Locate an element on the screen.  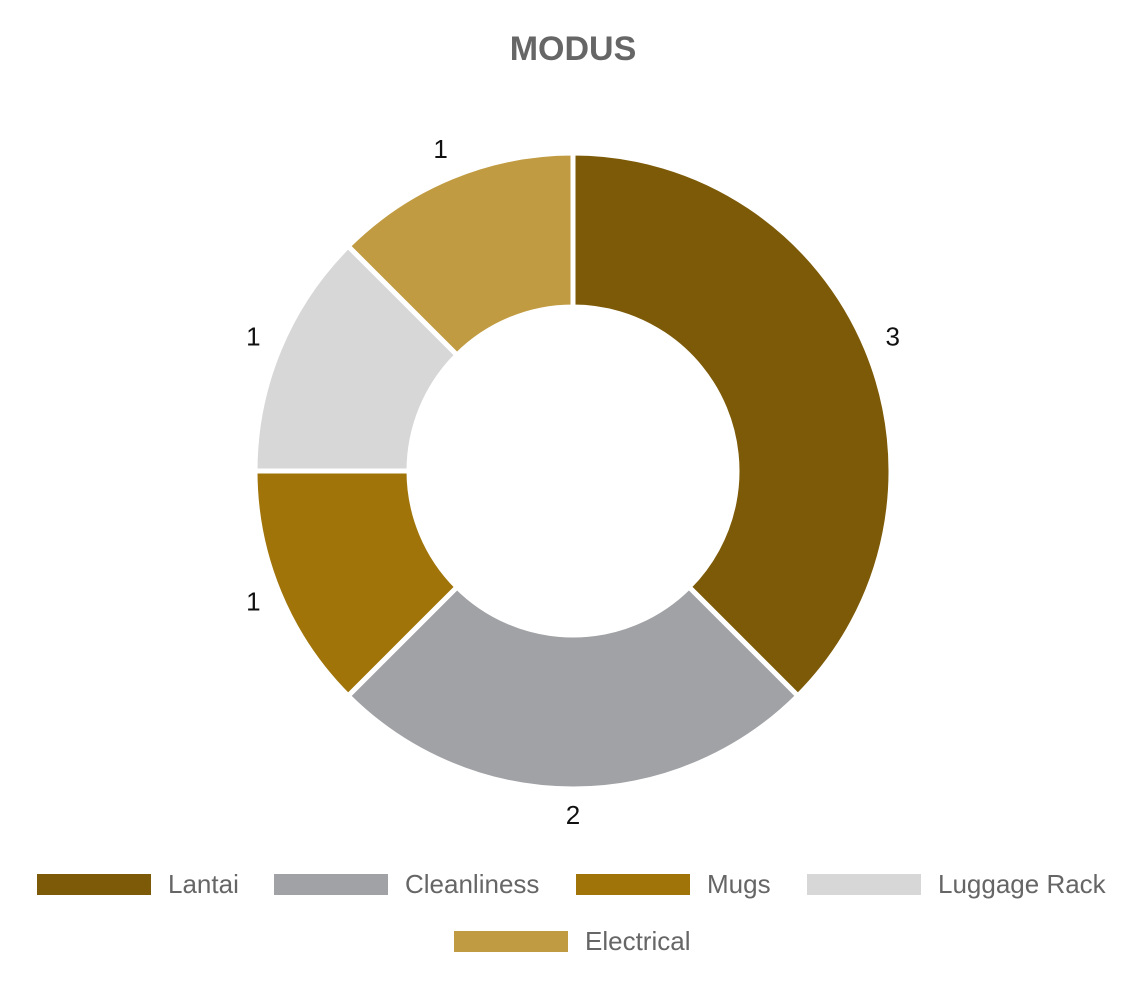
data-label-electrical: 1 is located at coordinates (440, 149).